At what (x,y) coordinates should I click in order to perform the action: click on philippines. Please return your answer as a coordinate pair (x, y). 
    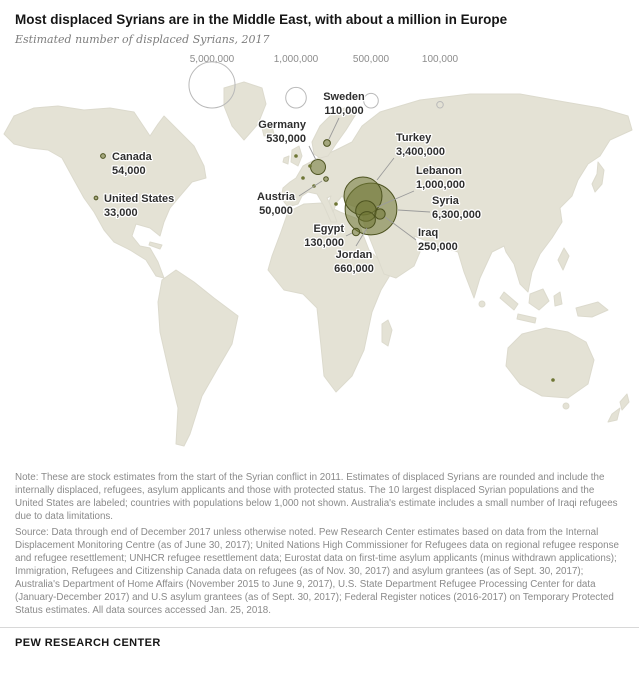
    Looking at the image, I should click on (563, 259).